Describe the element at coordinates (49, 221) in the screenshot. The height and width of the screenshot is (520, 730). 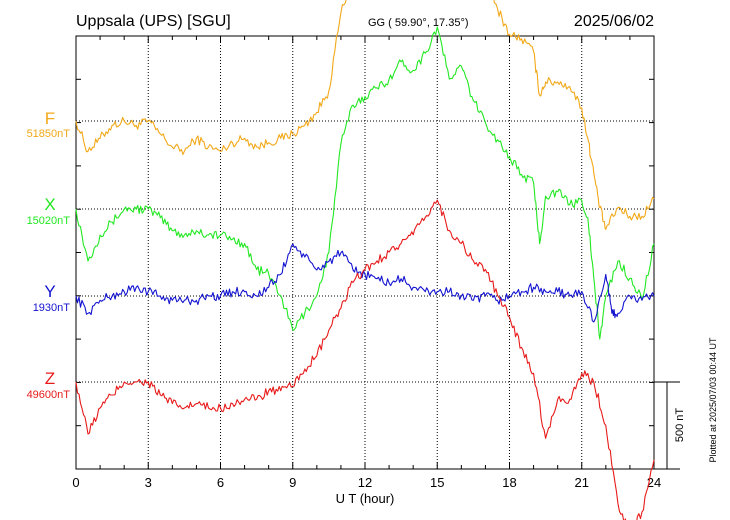
I see `series-baseline-x: 15020nT` at that location.